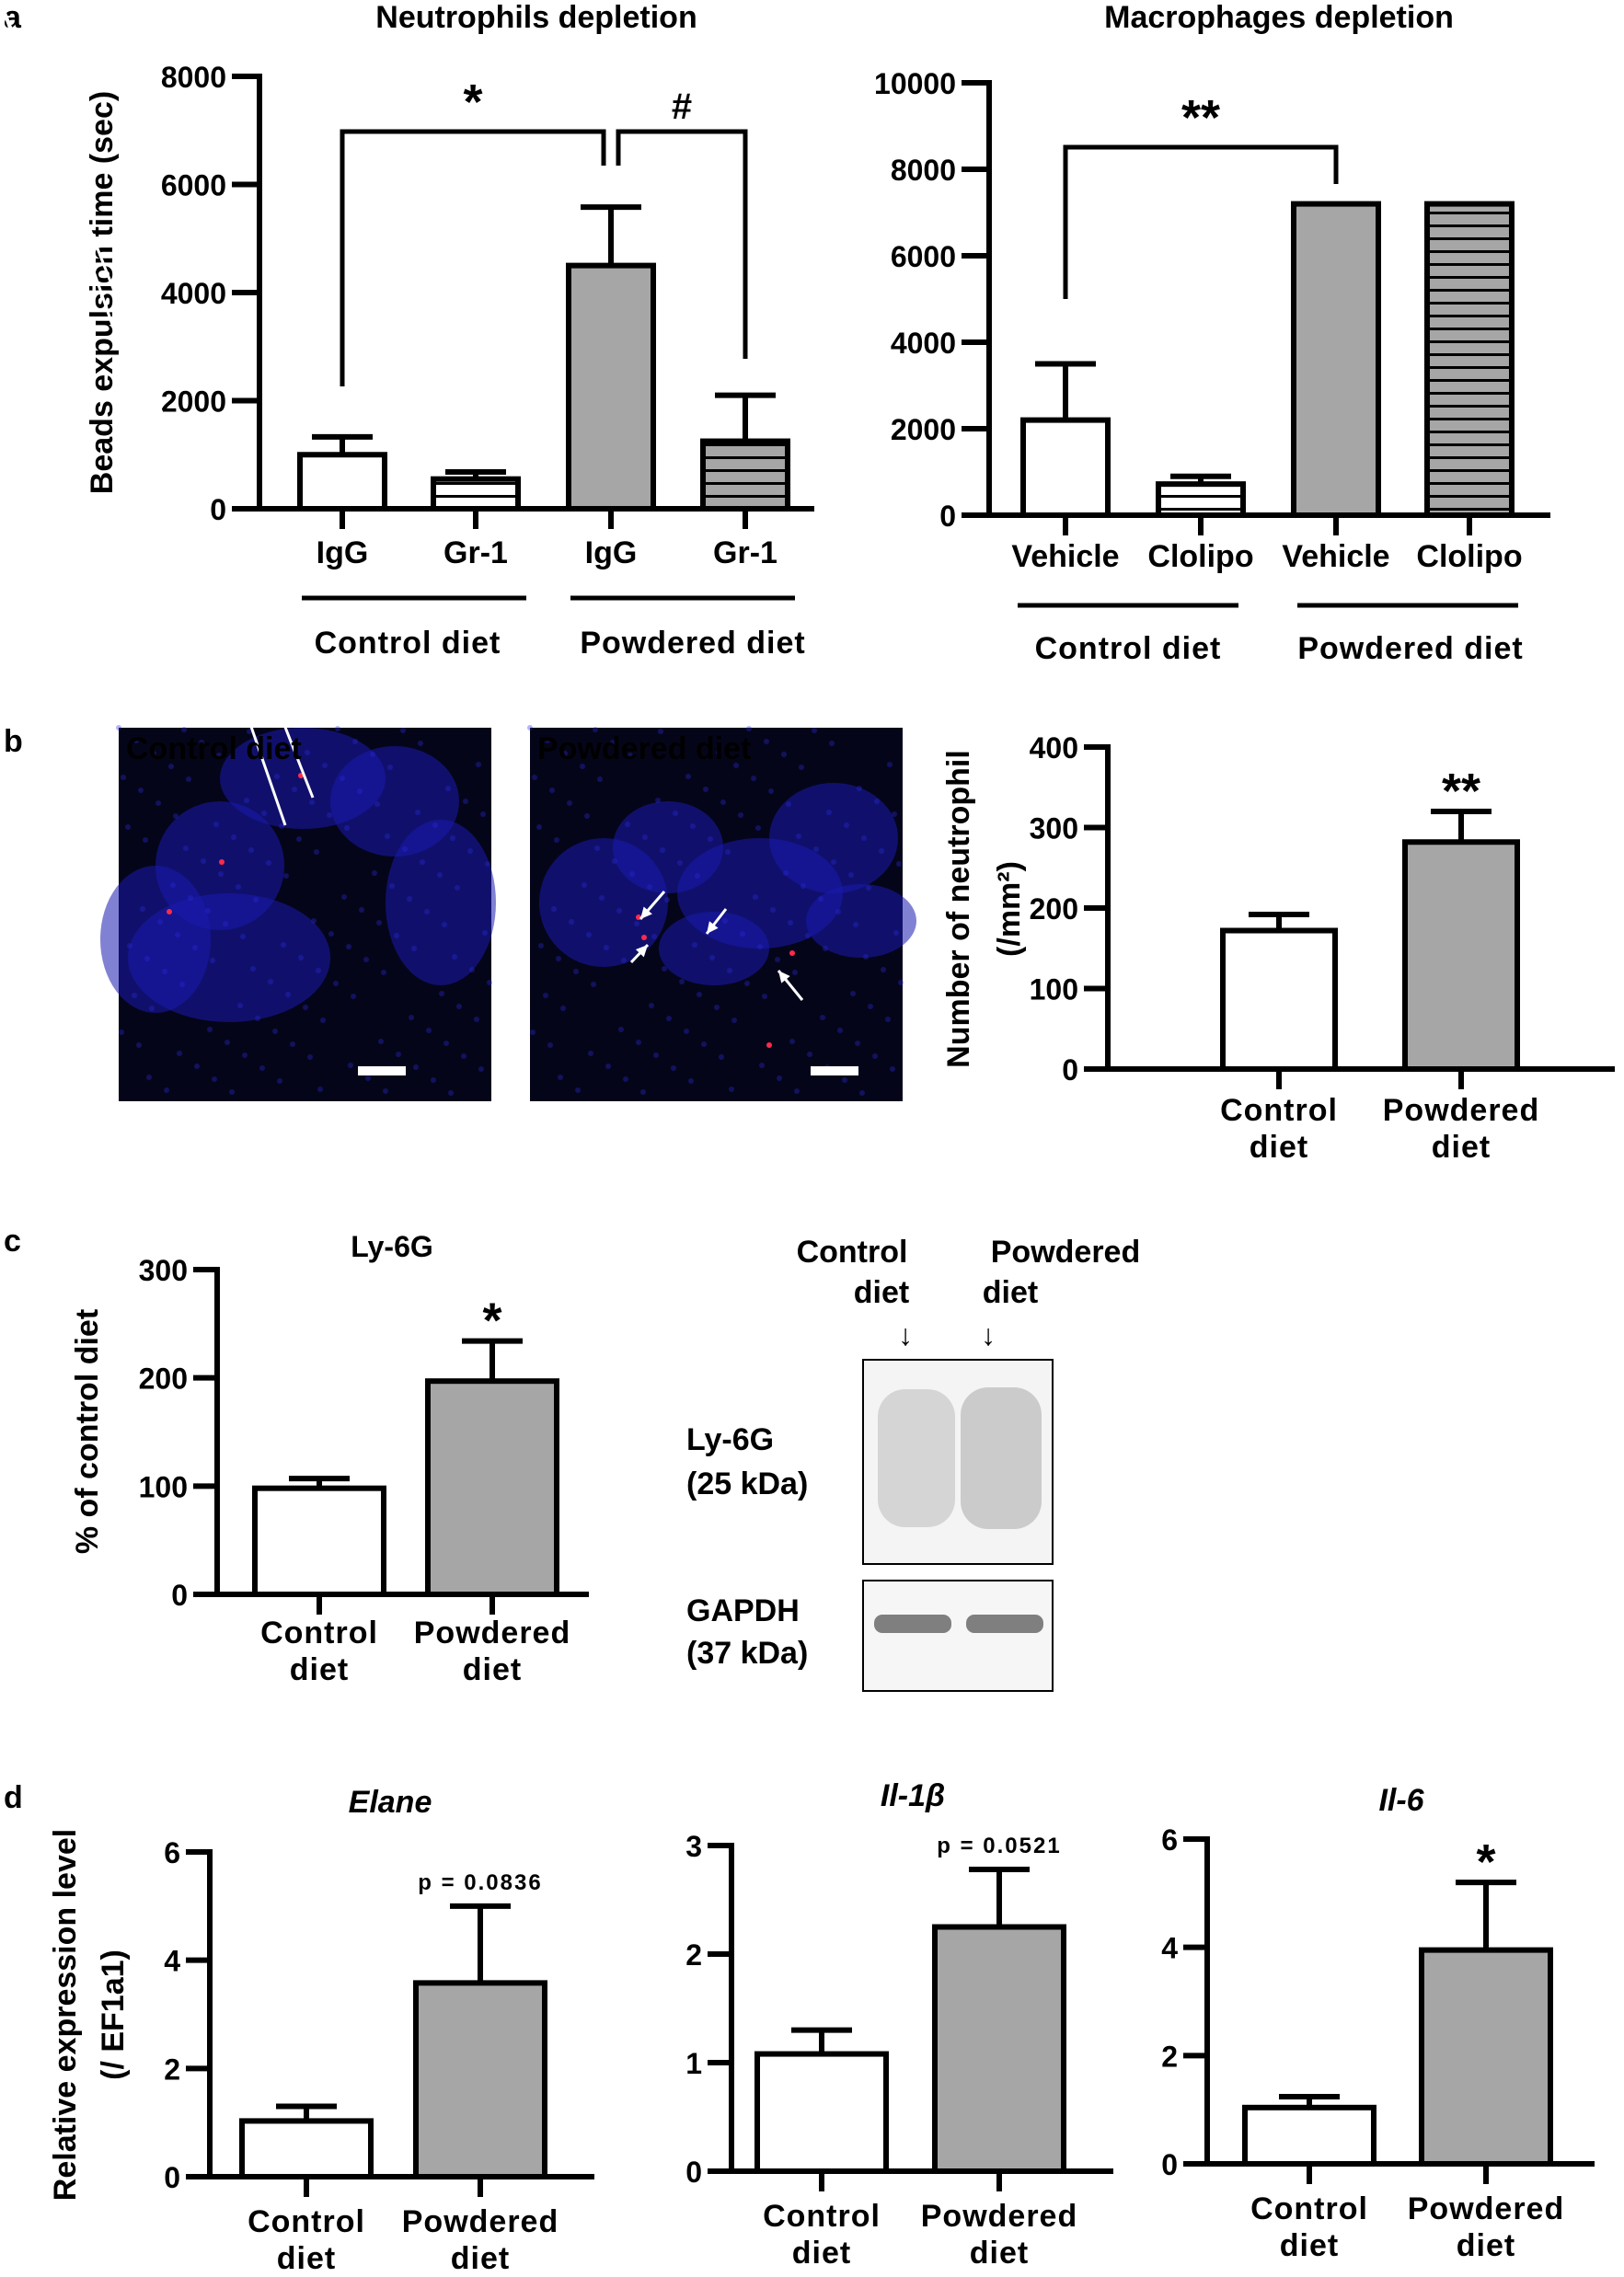  Describe the element at coordinates (163, 1270) in the screenshot. I see `y-tick-label: 300` at that location.